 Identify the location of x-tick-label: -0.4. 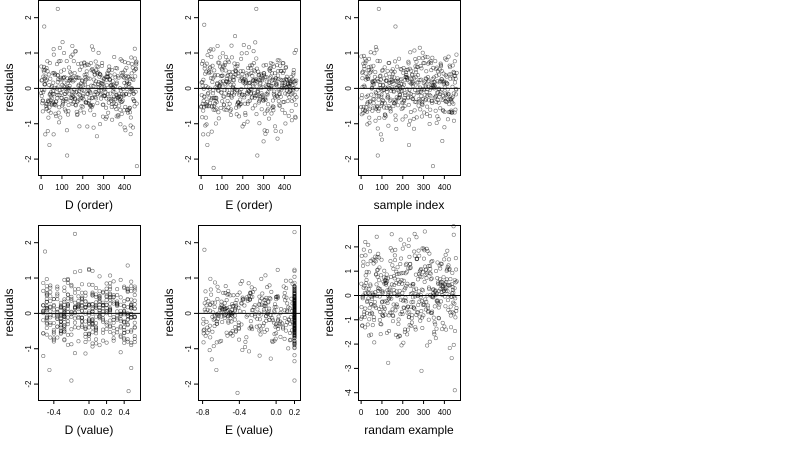
(54, 412).